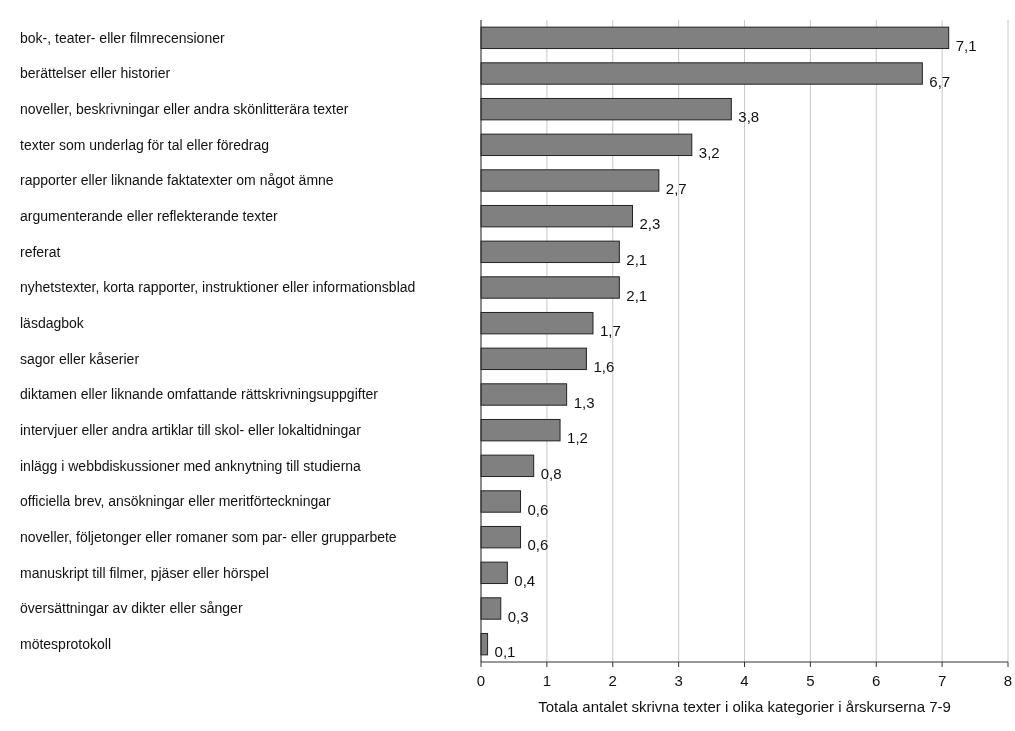 The image size is (1015, 731). I want to click on x-tick-label: 7, so click(942, 680).